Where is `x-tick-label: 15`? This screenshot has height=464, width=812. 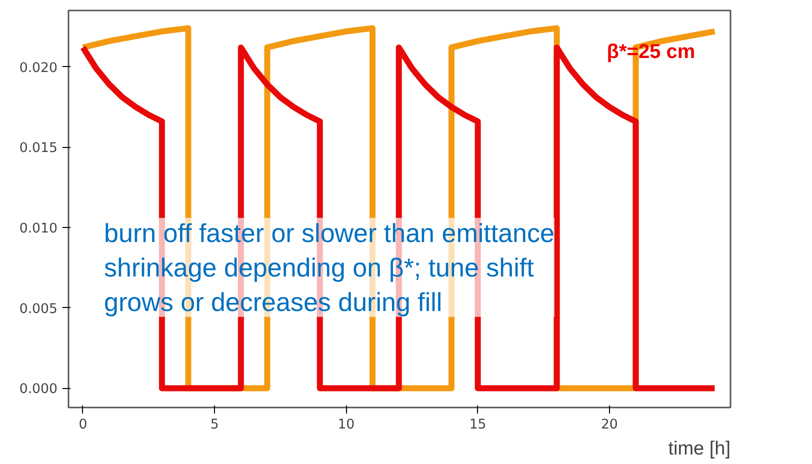
x-tick-label: 15 is located at coordinates (477, 425).